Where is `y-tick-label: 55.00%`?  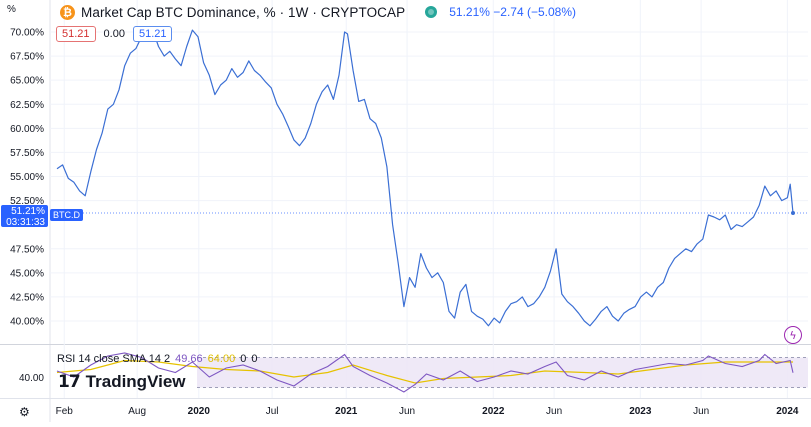 y-tick-label: 55.00% is located at coordinates (27, 177).